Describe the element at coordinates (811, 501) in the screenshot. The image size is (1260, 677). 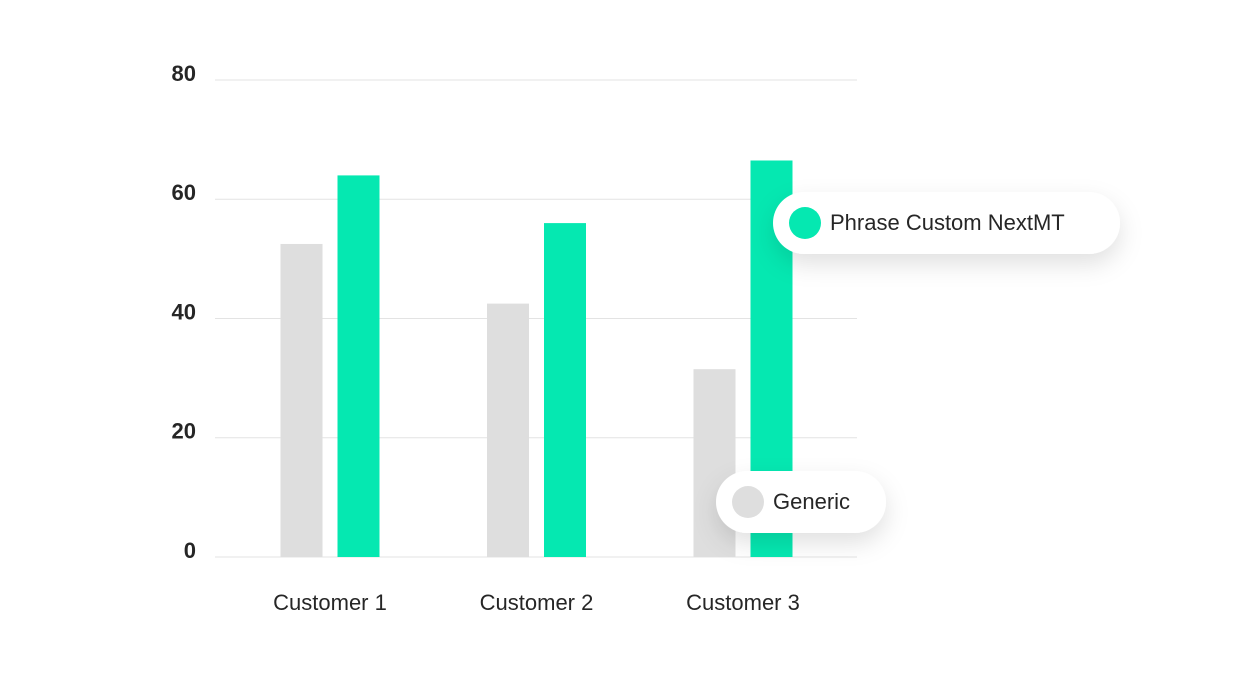
I see `legend-label: Generic` at that location.